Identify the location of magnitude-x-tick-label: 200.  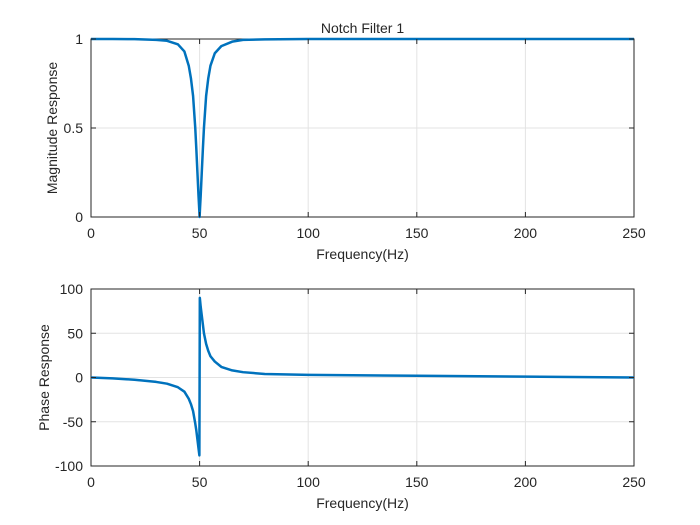
(526, 233).